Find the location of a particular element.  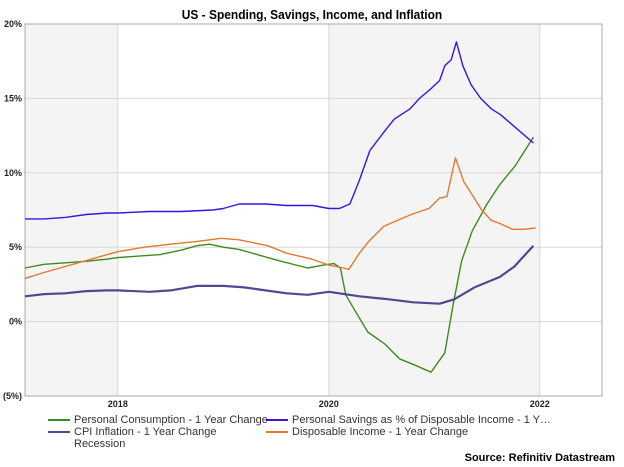

x-axis-ticks: 2018 2020 2022 is located at coordinates (329, 404).